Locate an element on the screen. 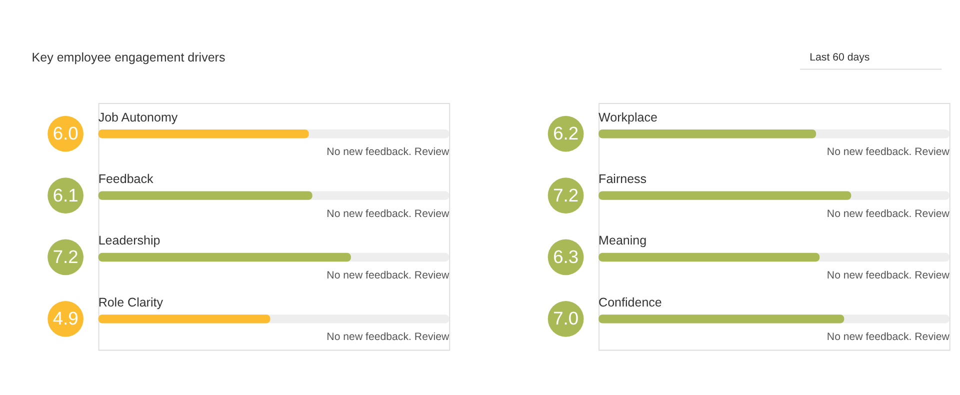  category-label: Leadership is located at coordinates (129, 241).